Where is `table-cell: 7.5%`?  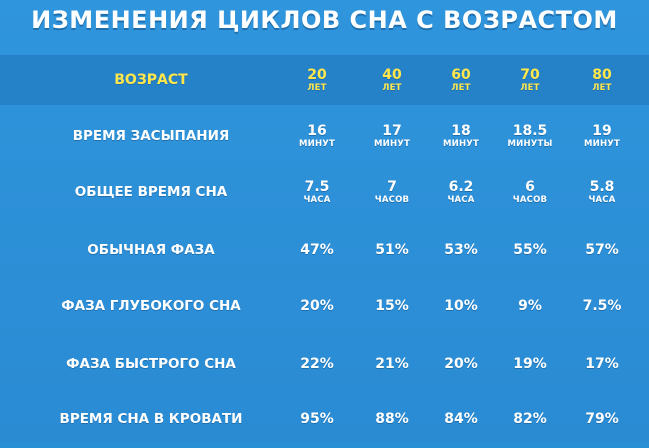
table-cell: 7.5% is located at coordinates (602, 306).